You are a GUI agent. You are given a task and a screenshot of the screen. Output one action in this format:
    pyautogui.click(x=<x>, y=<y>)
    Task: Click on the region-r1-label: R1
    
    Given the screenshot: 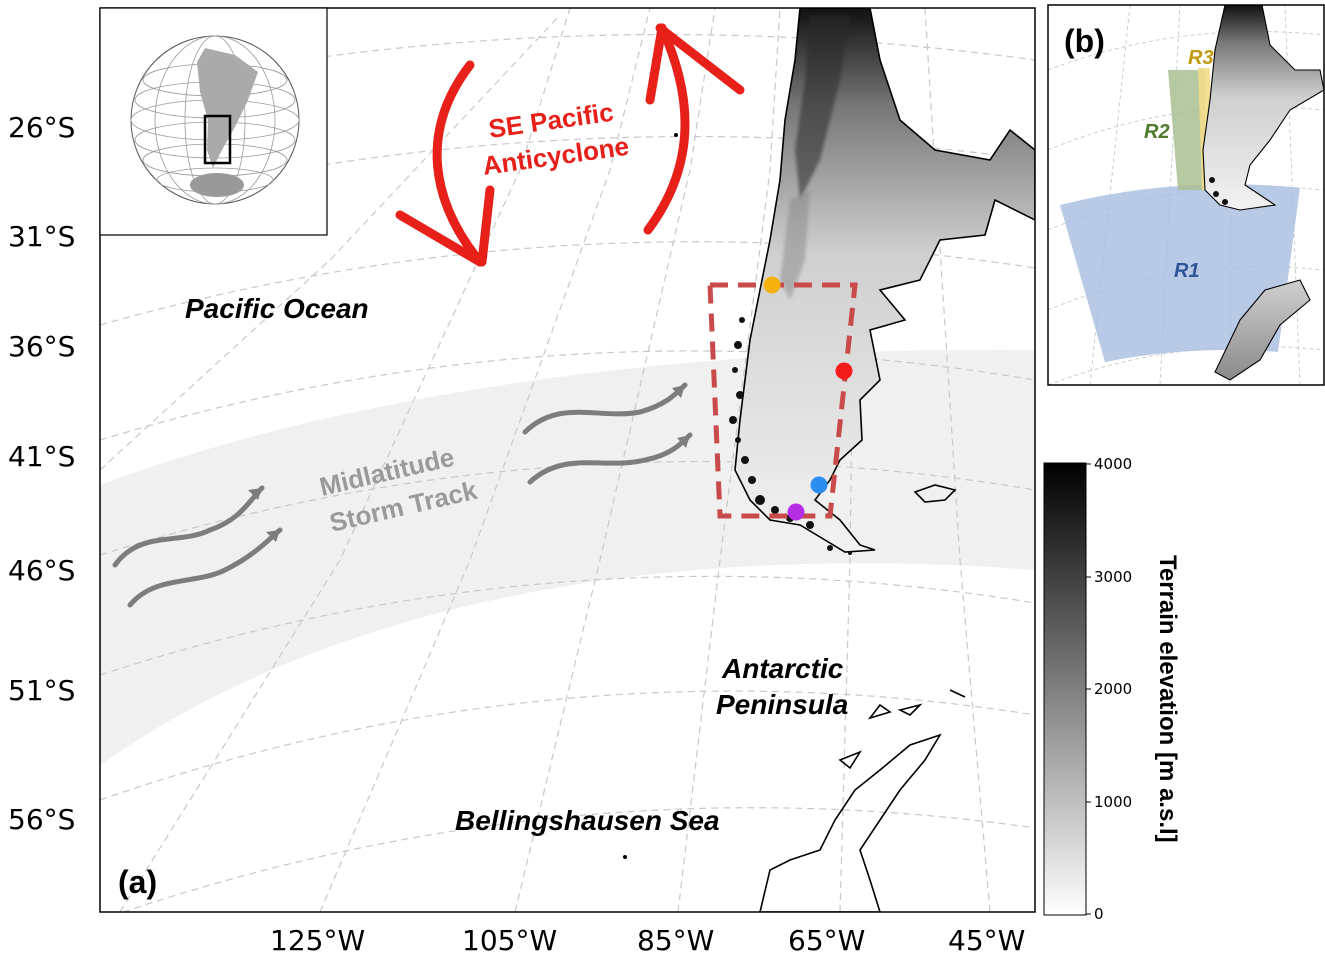 What is the action you would take?
    pyautogui.click(x=1187, y=271)
    